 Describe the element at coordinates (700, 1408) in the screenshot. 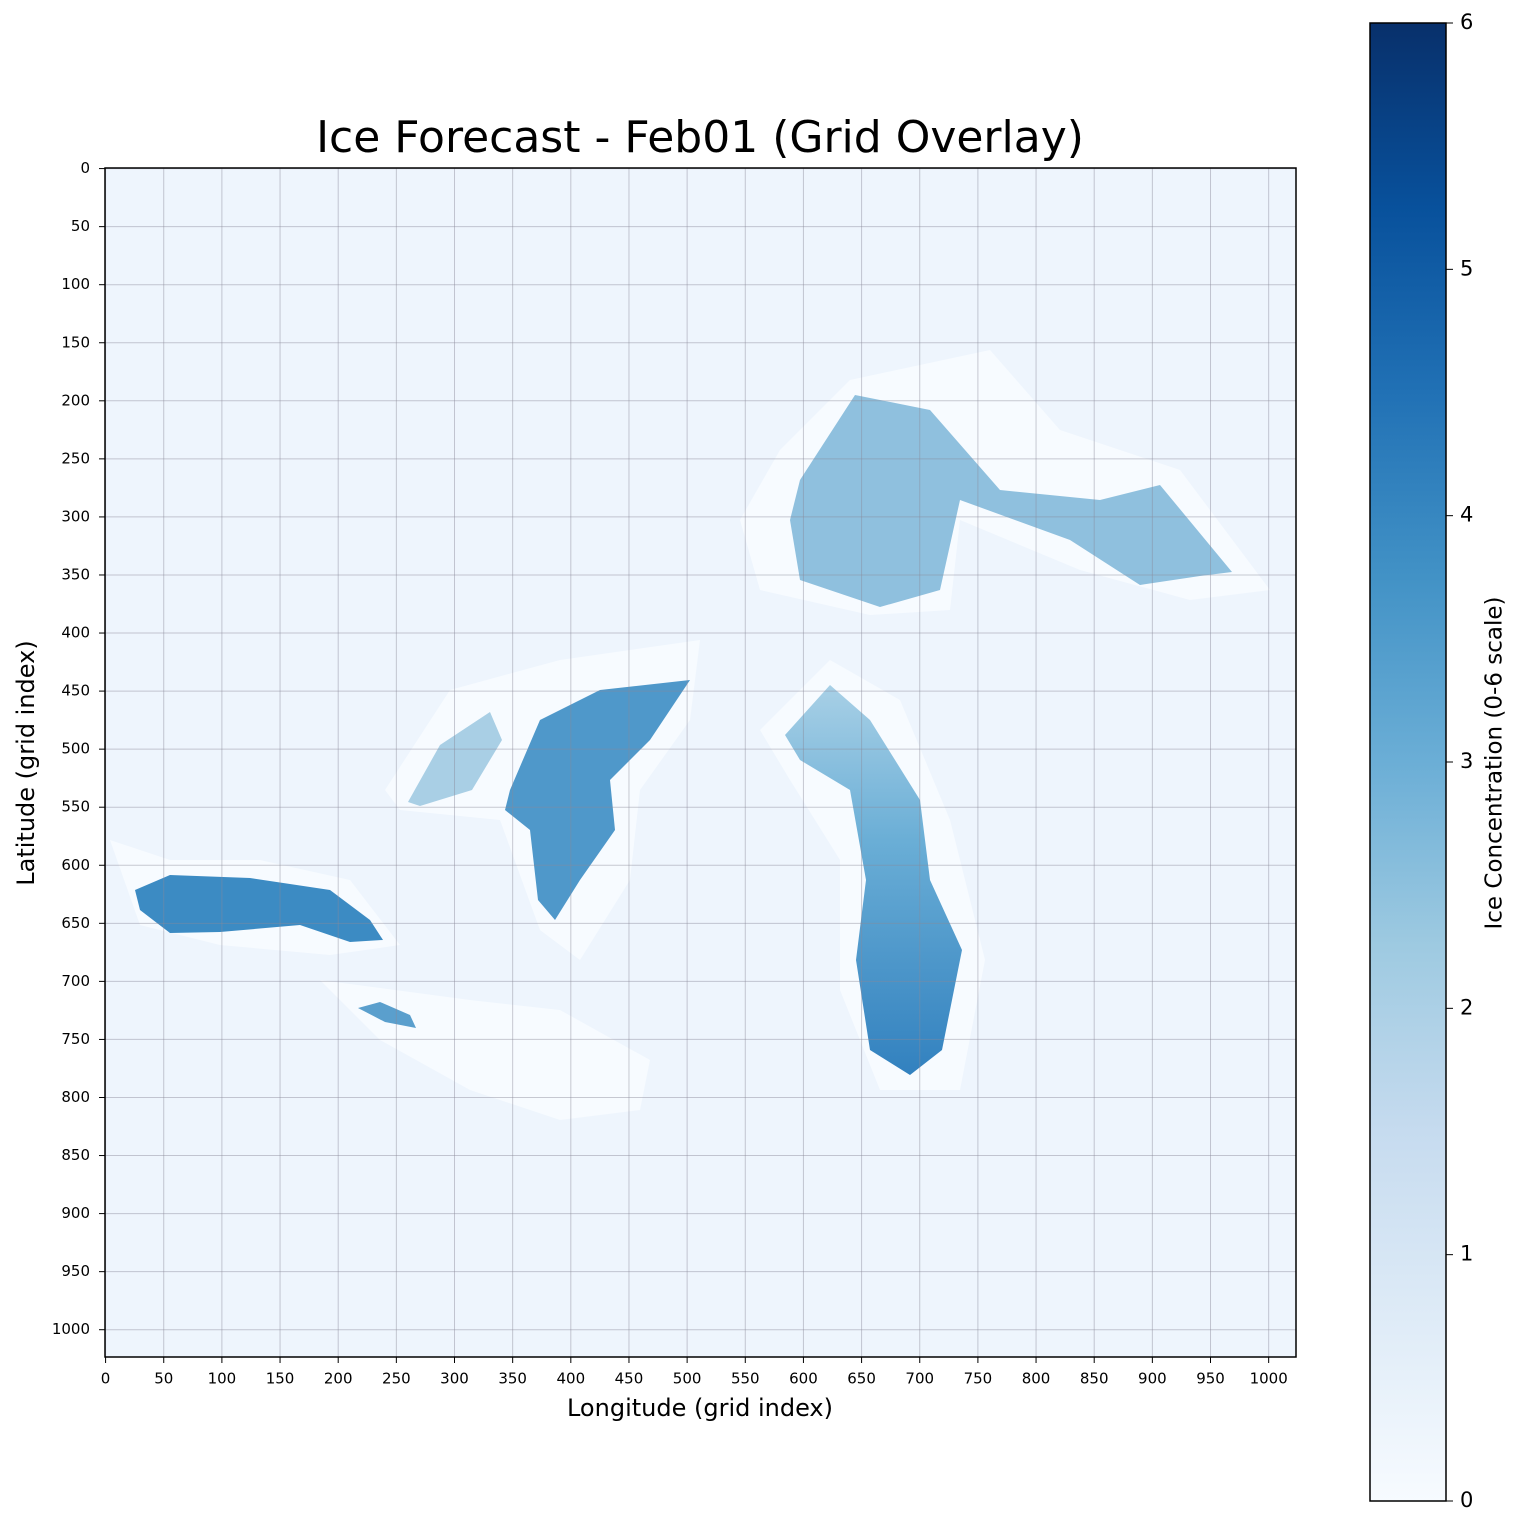

I see `x-axis-label: Longitude (grid index)` at that location.